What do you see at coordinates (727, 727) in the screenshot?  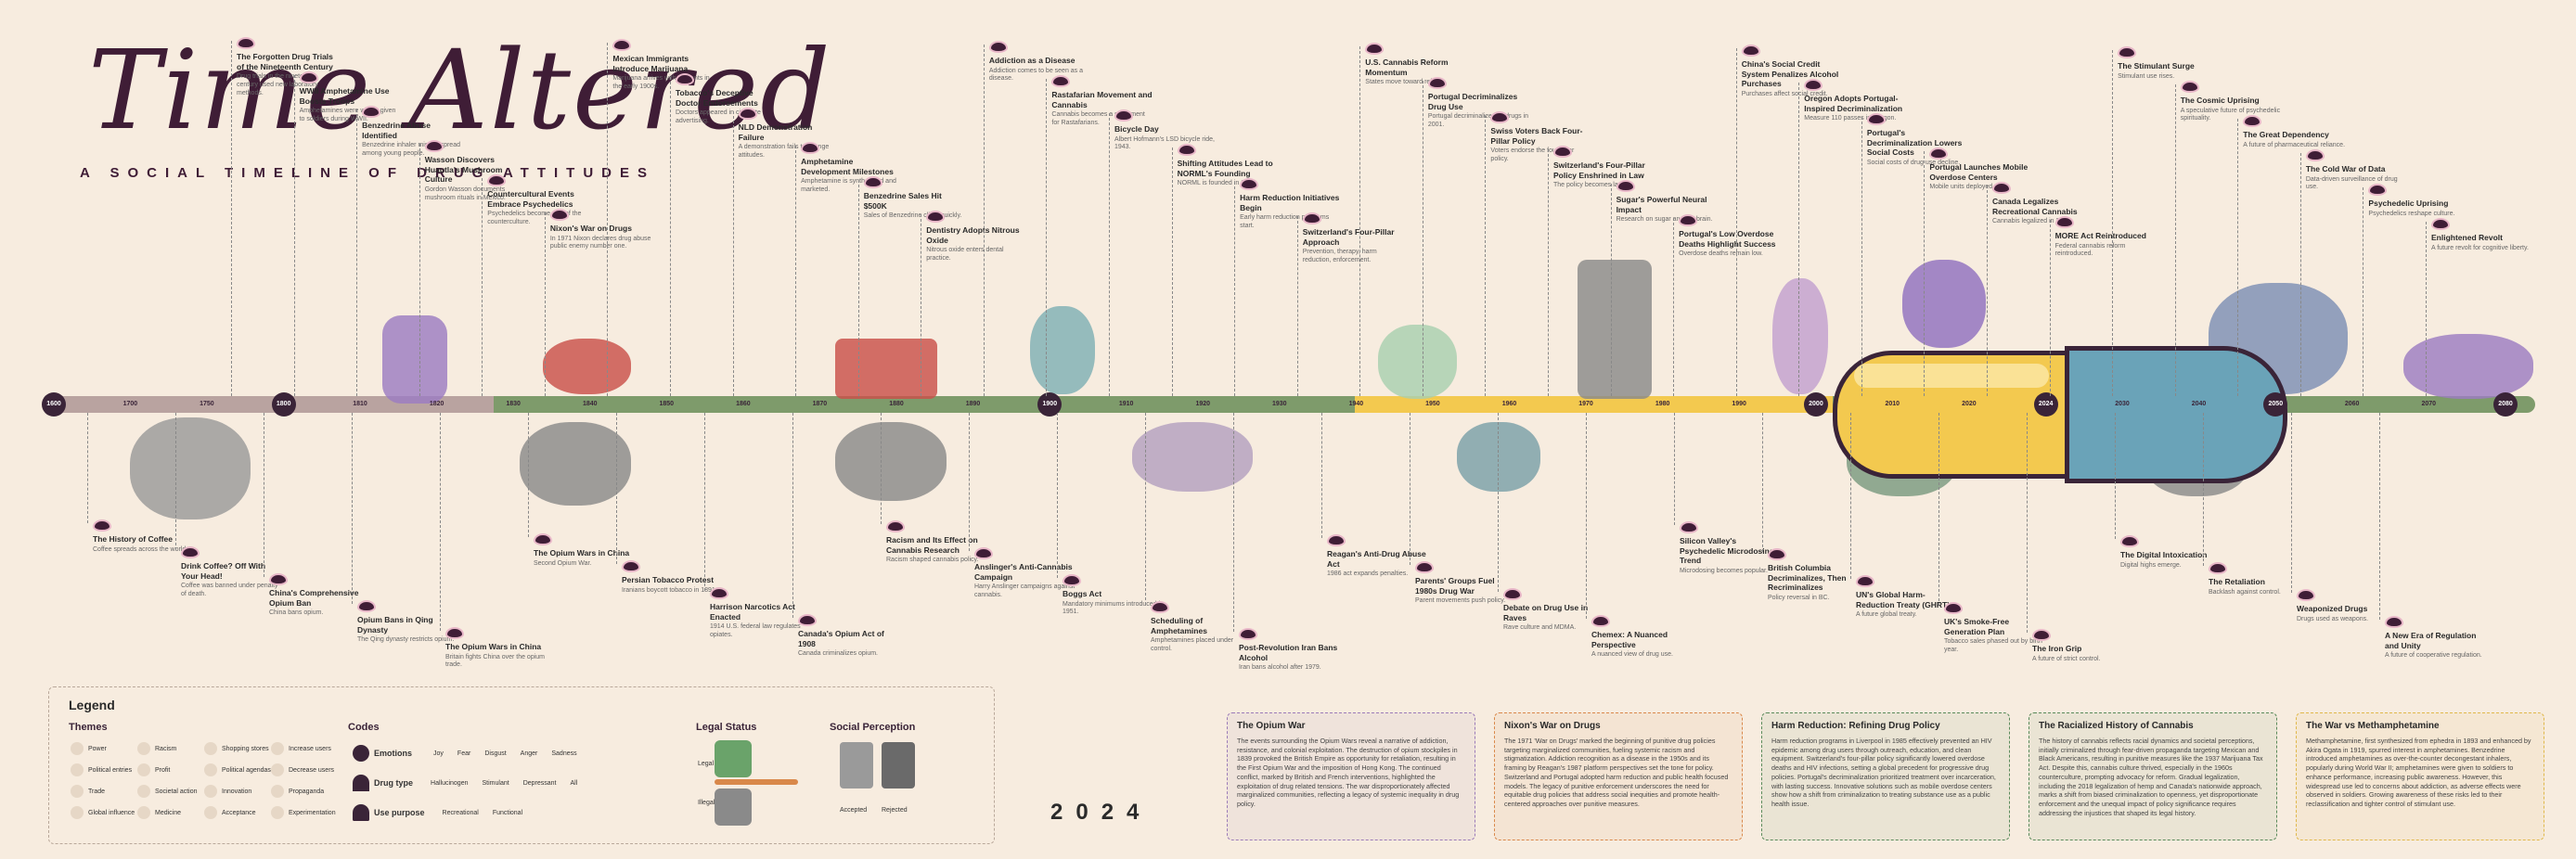 I see `legal-status-heading: Legal Status` at bounding box center [727, 727].